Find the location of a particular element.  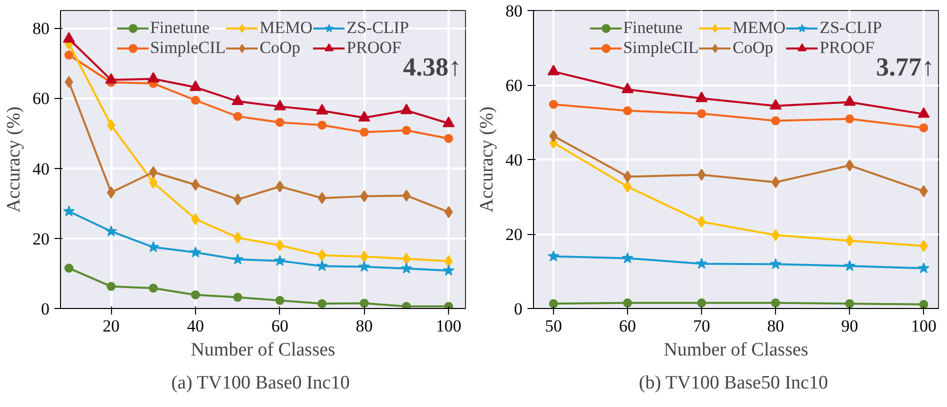

x-tick-label: 20 is located at coordinates (111, 326).